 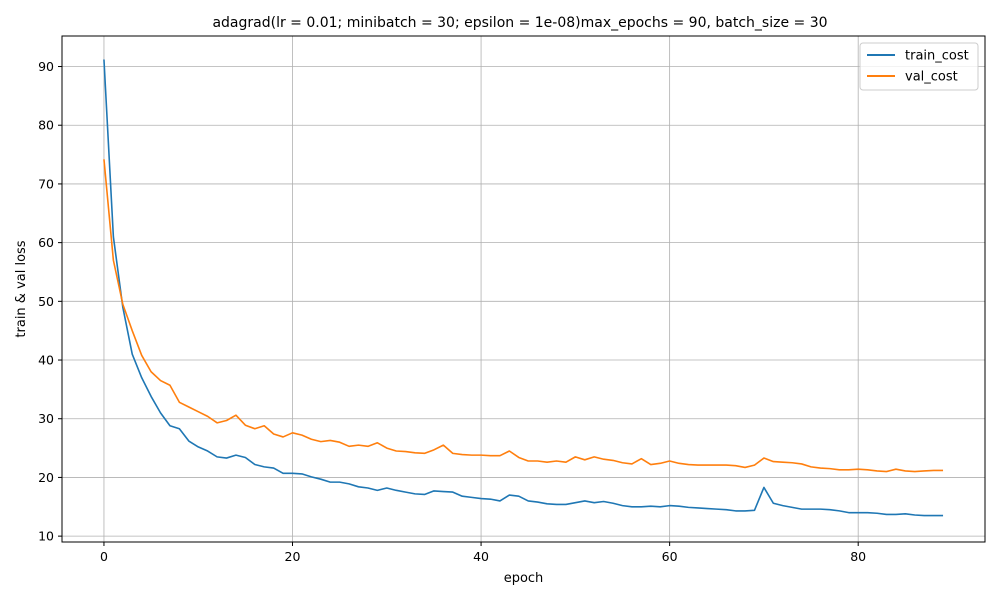 What do you see at coordinates (919, 66) in the screenshot?
I see `legend: train_cost val_cost` at bounding box center [919, 66].